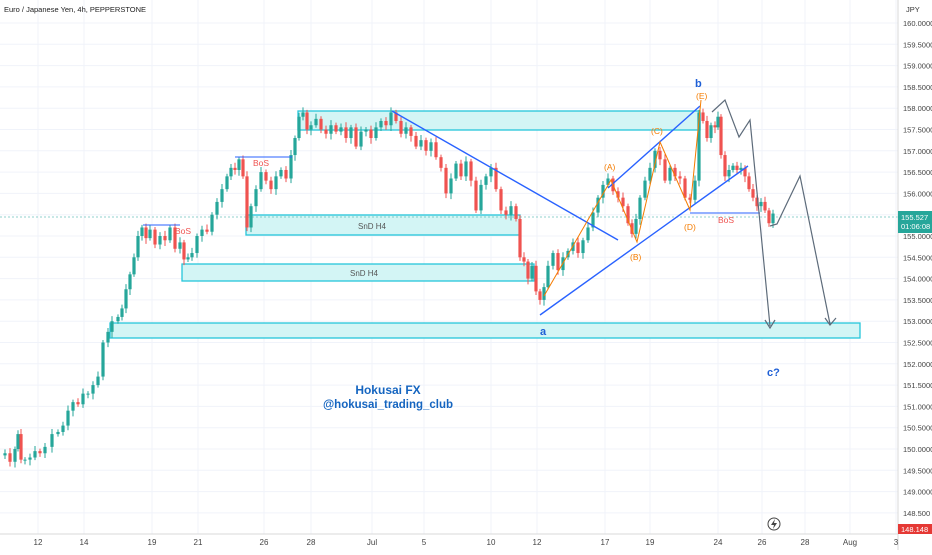 The image size is (932, 555). Describe the element at coordinates (917, 130) in the screenshot. I see `price-tick-label: 157.5000` at that location.